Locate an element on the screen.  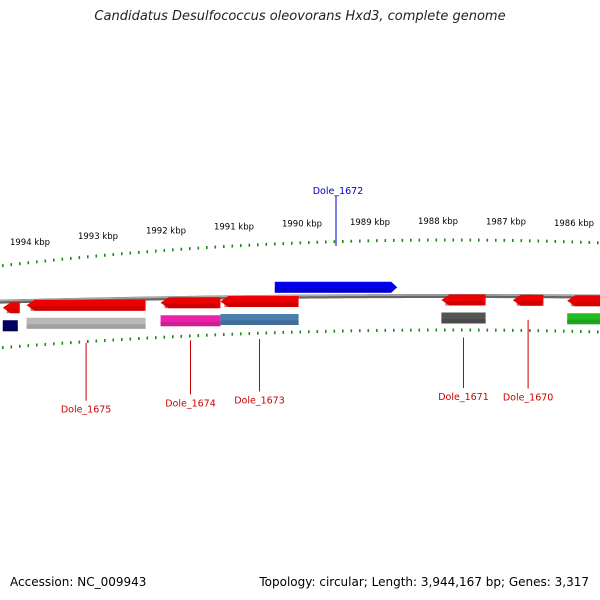
ruler-label: 1990 kbp is located at coordinates (302, 225).